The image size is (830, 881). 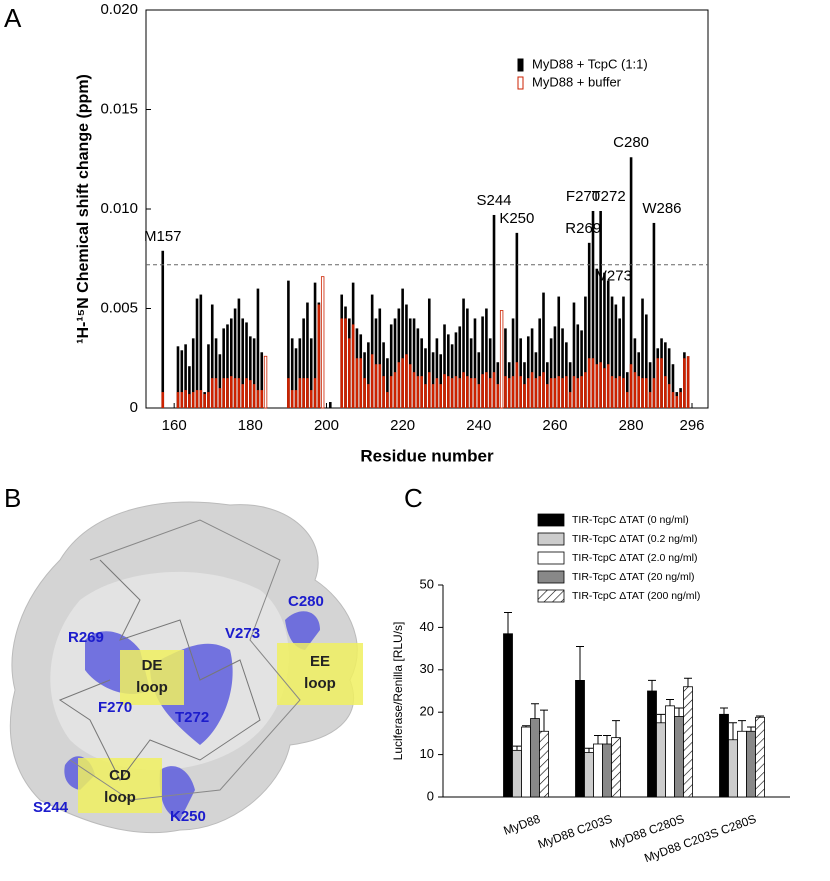 I want to click on annotation: C280, so click(x=631, y=142).